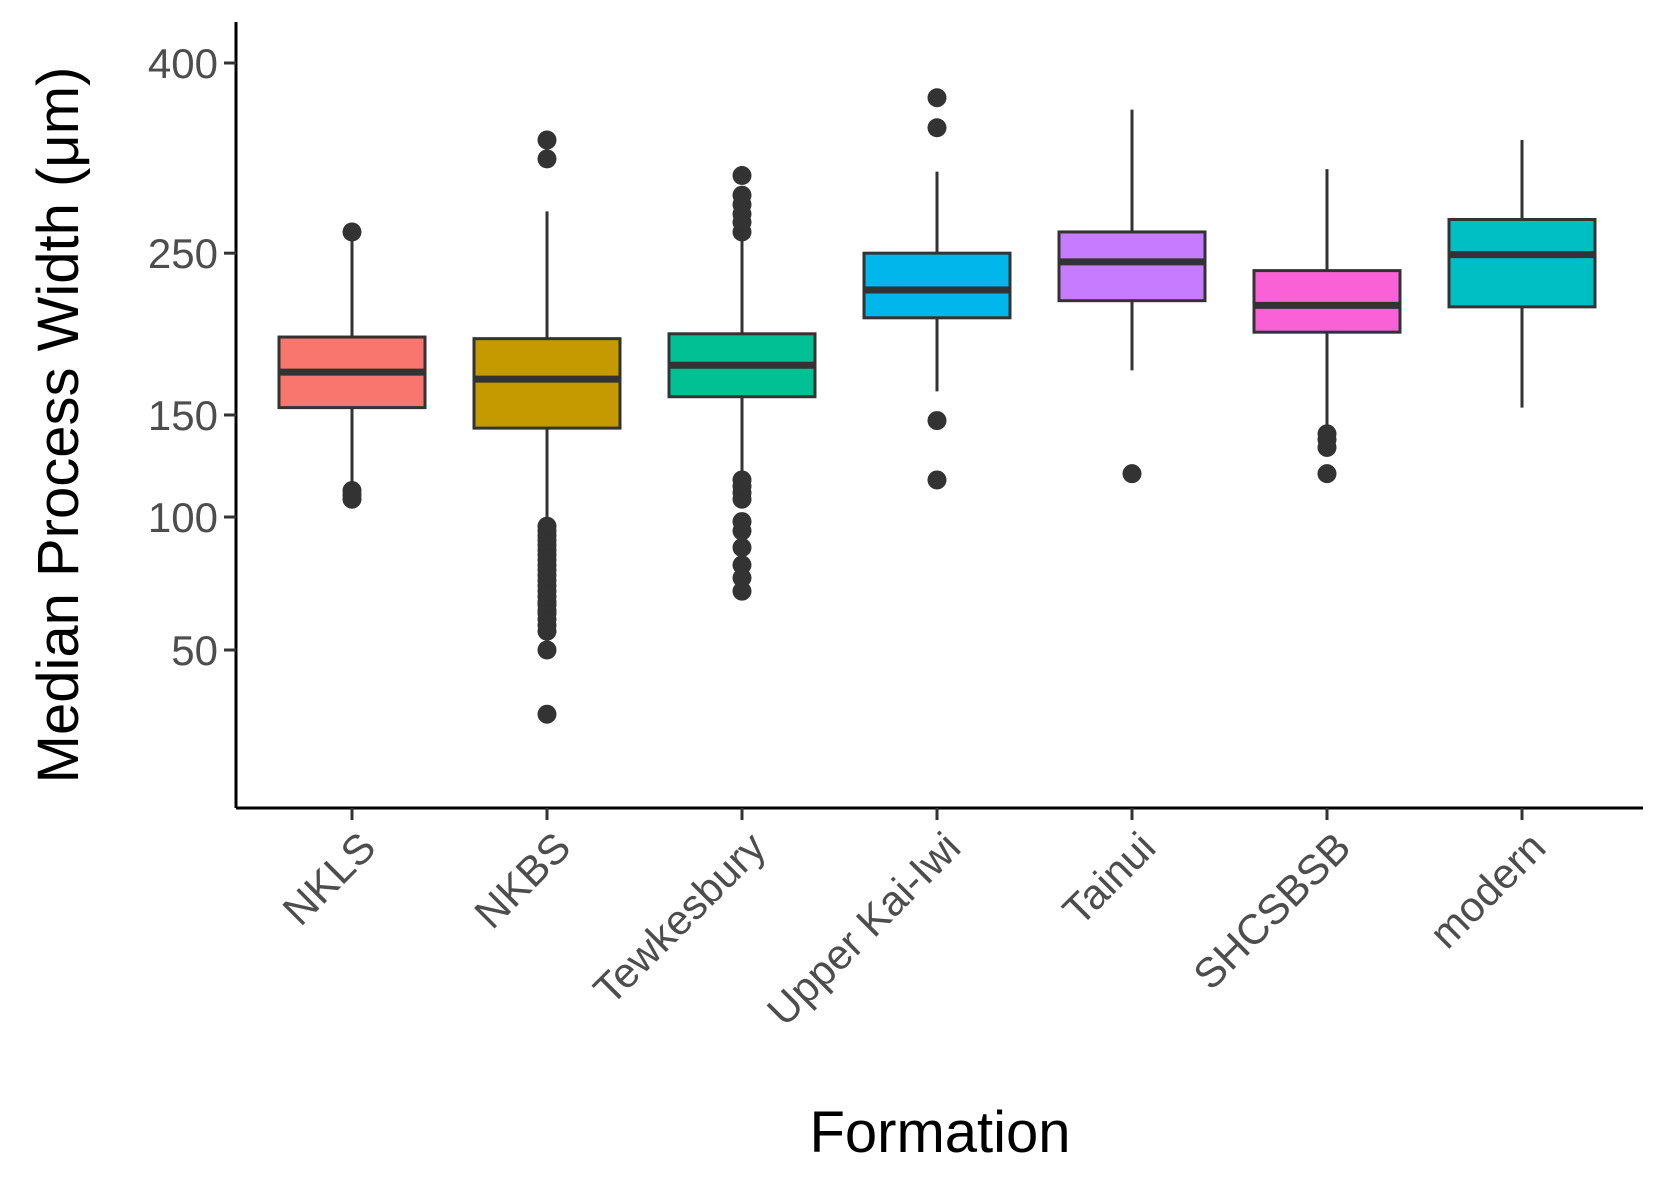 This screenshot has height=1181, width=1653. Describe the element at coordinates (1487, 890) in the screenshot. I see `x-tick-label: modern` at that location.